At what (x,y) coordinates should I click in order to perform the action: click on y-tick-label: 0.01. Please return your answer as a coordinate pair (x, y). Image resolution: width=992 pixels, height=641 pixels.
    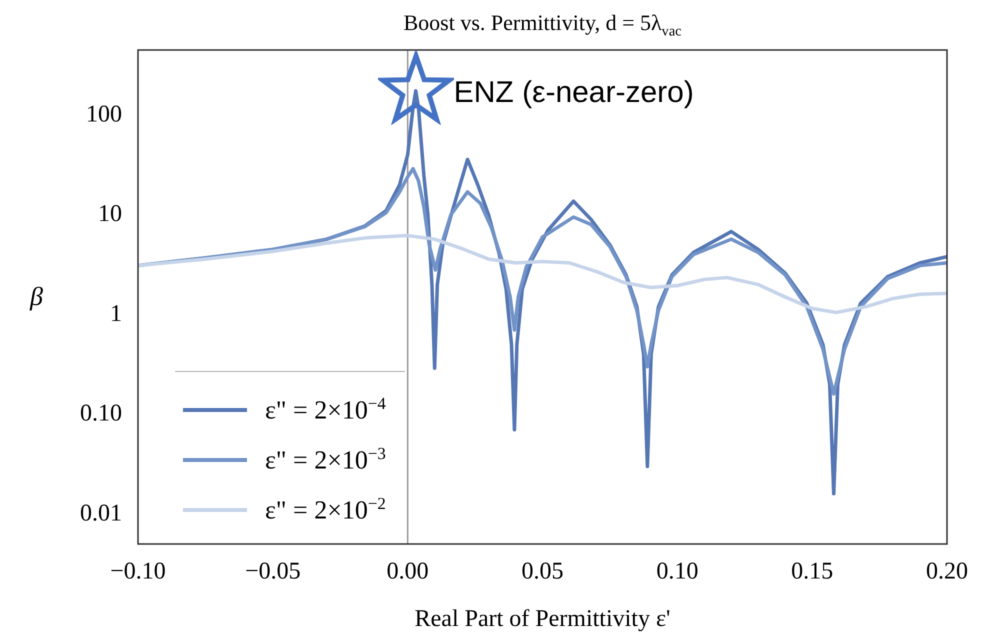
    Looking at the image, I should click on (101, 513).